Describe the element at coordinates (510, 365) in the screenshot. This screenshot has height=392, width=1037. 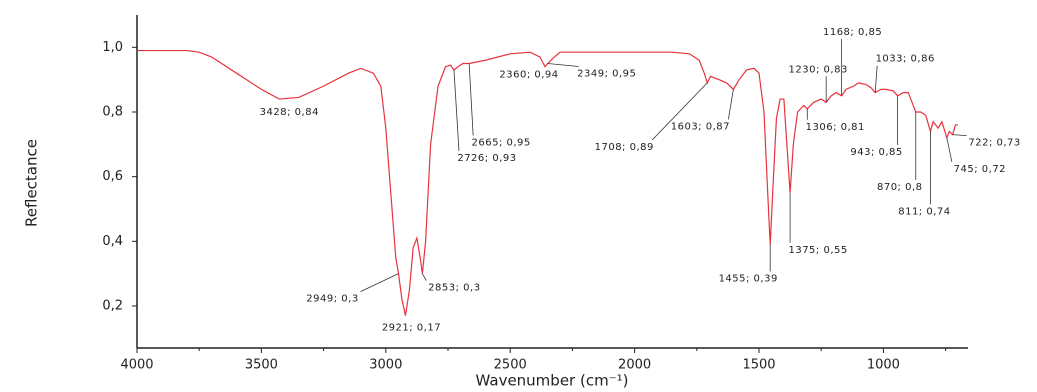
I see `x-tick-label: 2500` at that location.